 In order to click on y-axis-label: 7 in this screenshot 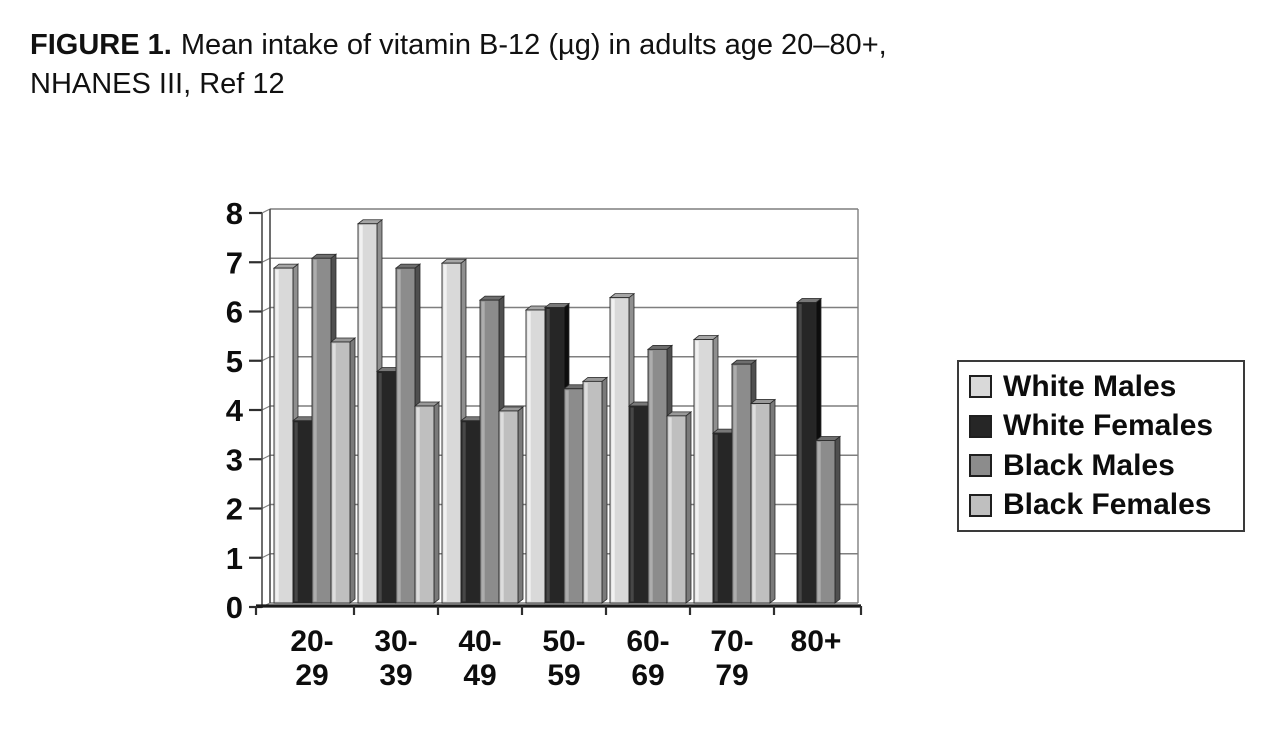, I will do `click(234, 262)`.